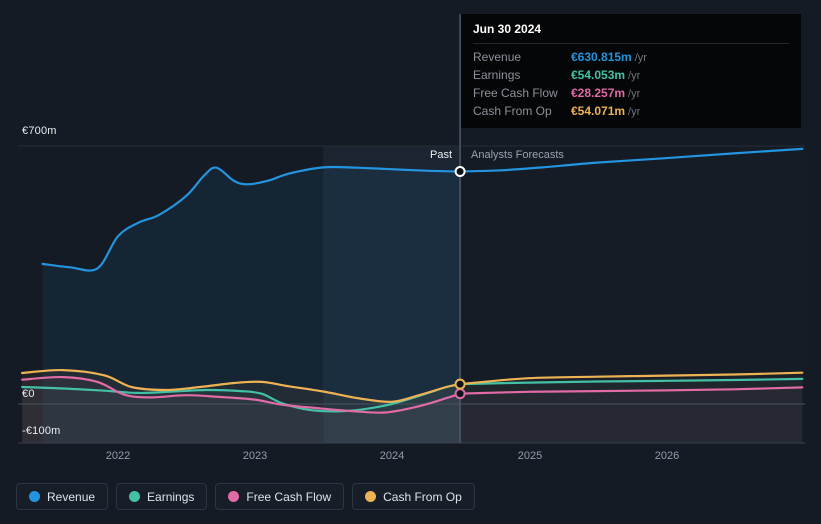  I want to click on tooltip-row-free-cash-flow: Free Cash Flow €28.257m /yr, so click(631, 93).